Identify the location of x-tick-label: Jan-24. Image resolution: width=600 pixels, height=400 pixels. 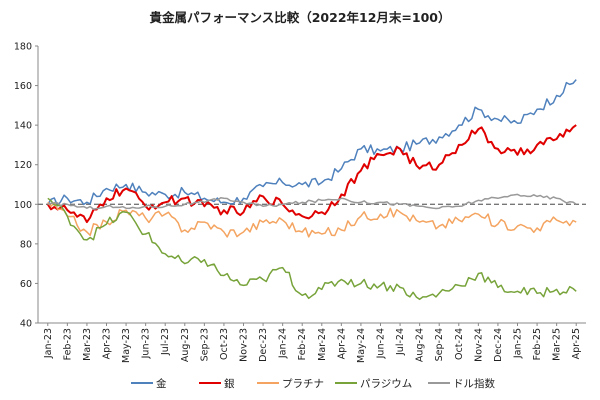
(283, 343).